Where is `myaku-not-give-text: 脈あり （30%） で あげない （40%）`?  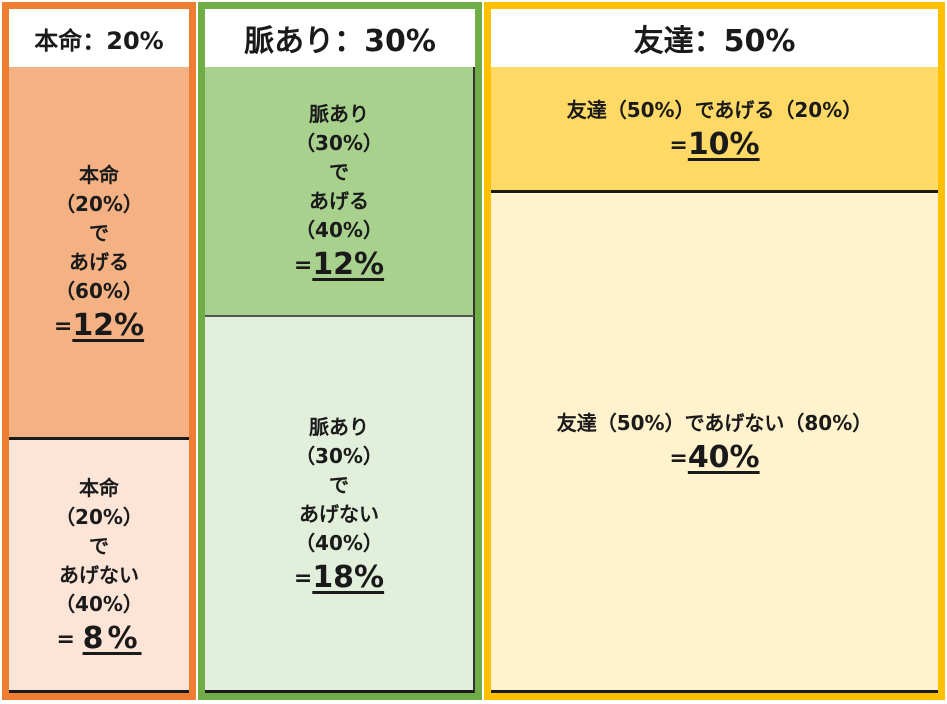
myaku-not-give-text: 脈あり （30%） で あげない （40%） is located at coordinates (339, 485).